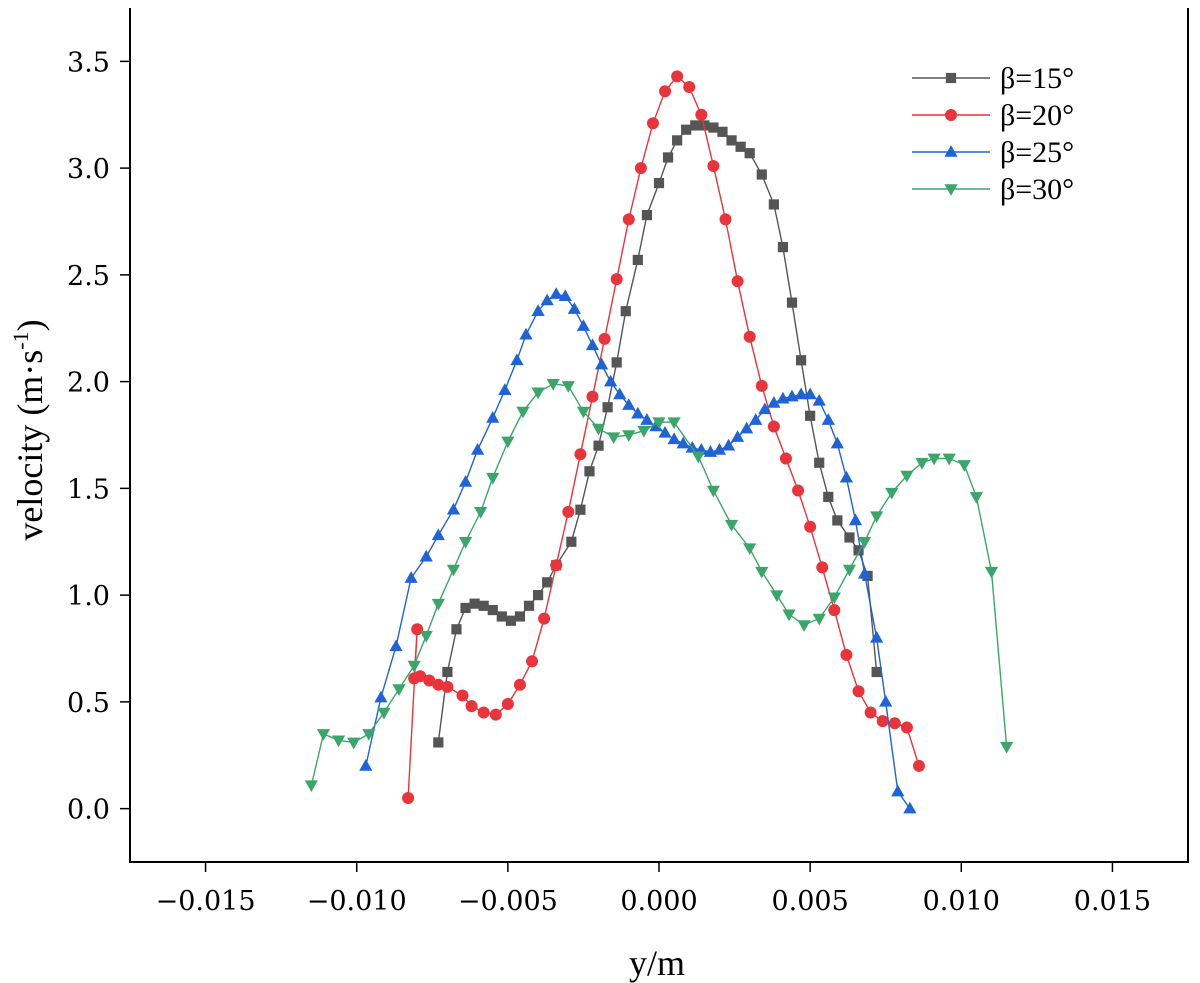 This screenshot has width=1200, height=983. What do you see at coordinates (357, 901) in the screenshot?
I see `x-tick-label: −0.010` at bounding box center [357, 901].